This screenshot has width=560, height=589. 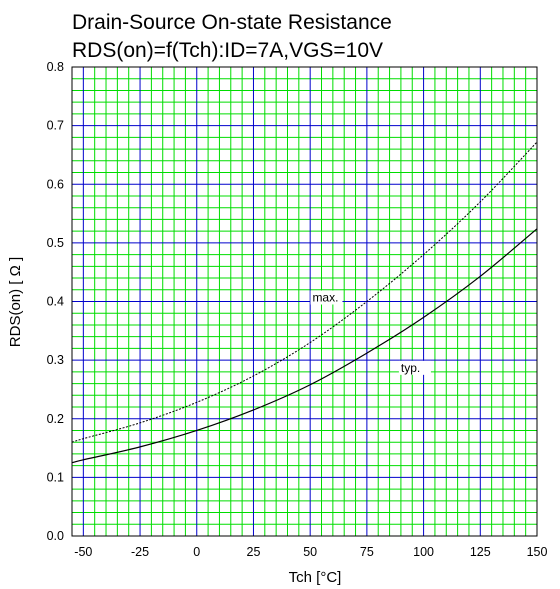 I want to click on chart-subtitle: RDS(on)=f(Tch):ID=7A,VGS=10V, so click(x=227, y=50).